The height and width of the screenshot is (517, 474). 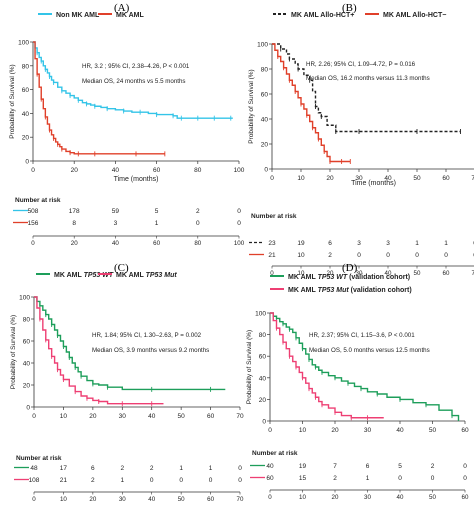 I want to click on p3-x-tick-label: 60, so click(x=211, y=416).